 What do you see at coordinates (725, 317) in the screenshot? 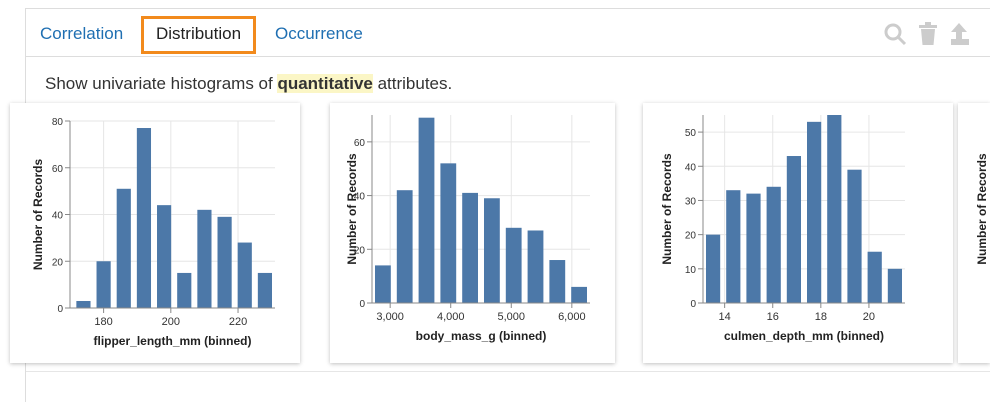
I see `x-tick-label: 14` at bounding box center [725, 317].